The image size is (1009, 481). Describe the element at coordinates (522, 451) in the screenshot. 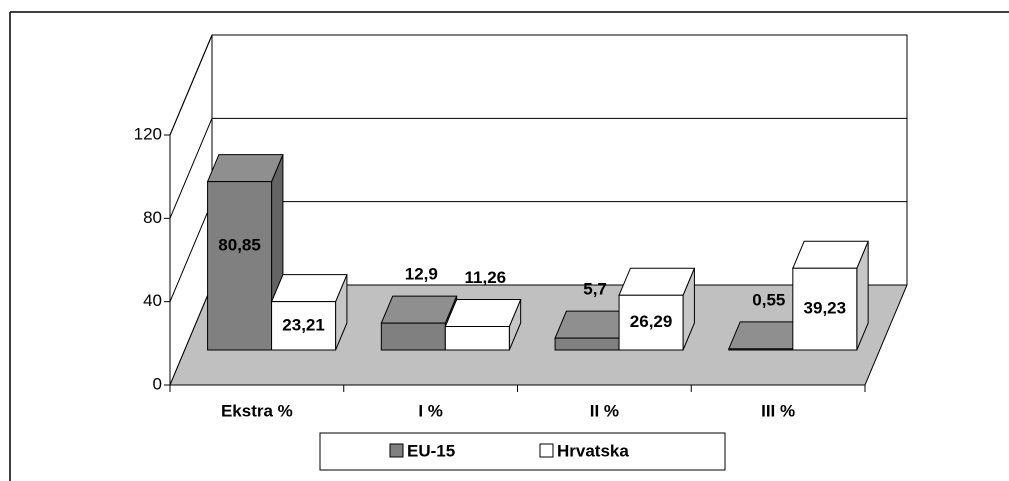

I see `legend` at that location.